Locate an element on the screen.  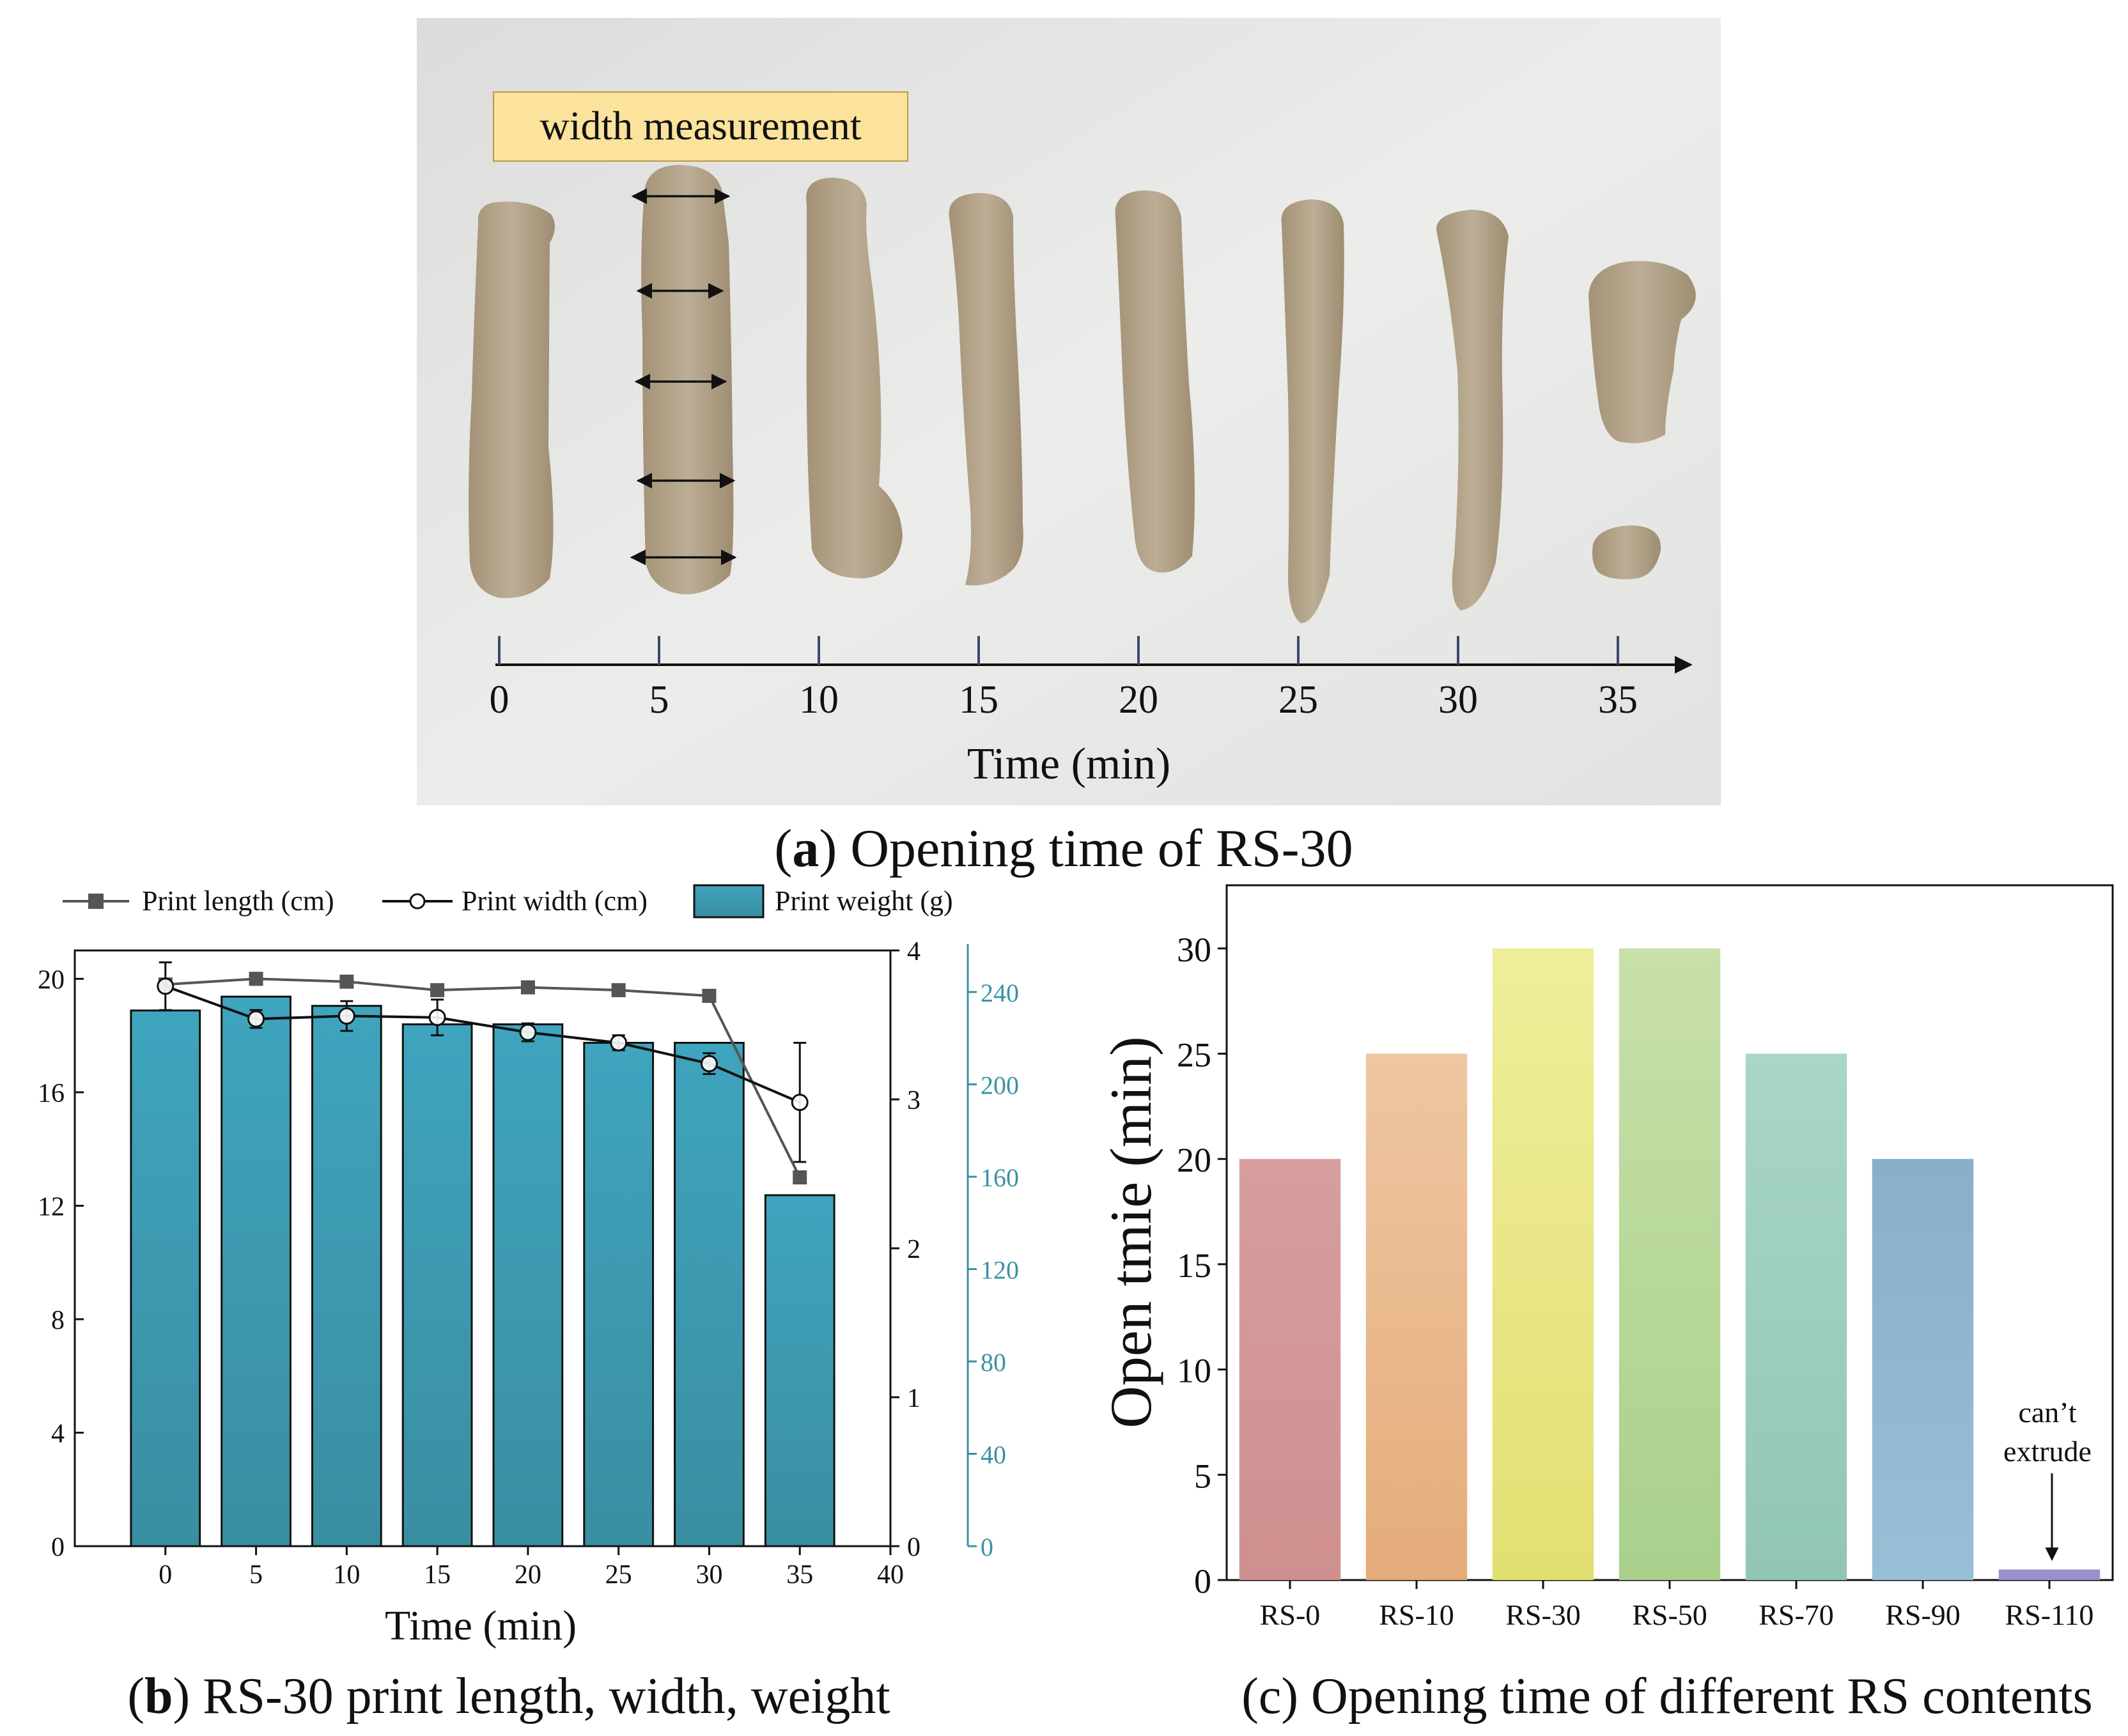
x-tick-label-40: 40 is located at coordinates (890, 1575).